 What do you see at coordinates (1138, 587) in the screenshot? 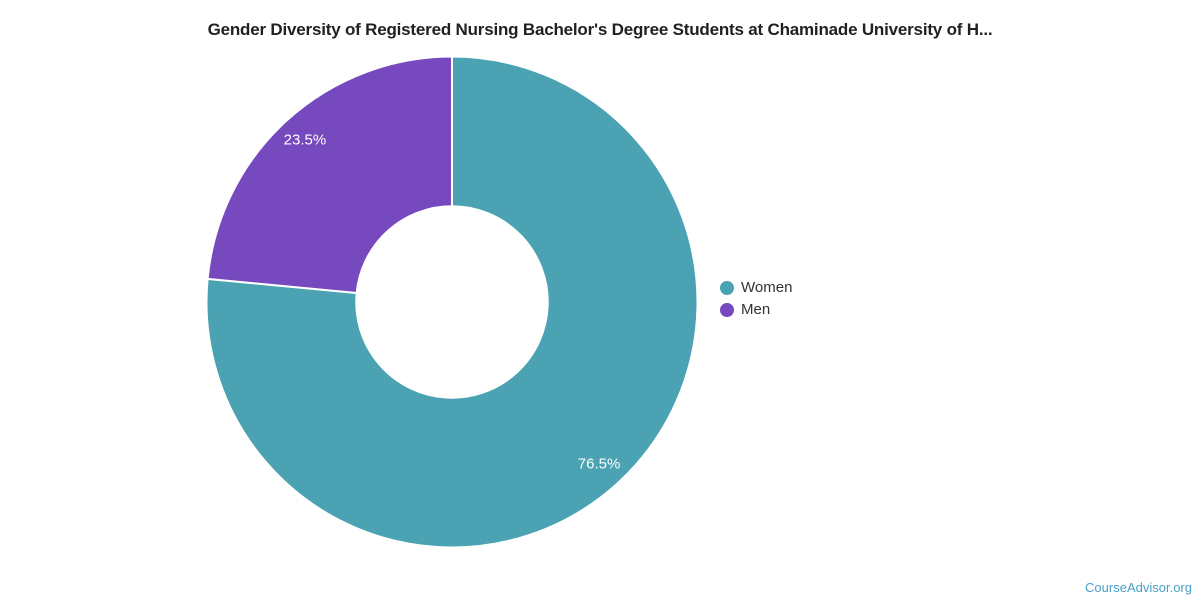
I see `source-link: CourseAdvisor.org` at bounding box center [1138, 587].